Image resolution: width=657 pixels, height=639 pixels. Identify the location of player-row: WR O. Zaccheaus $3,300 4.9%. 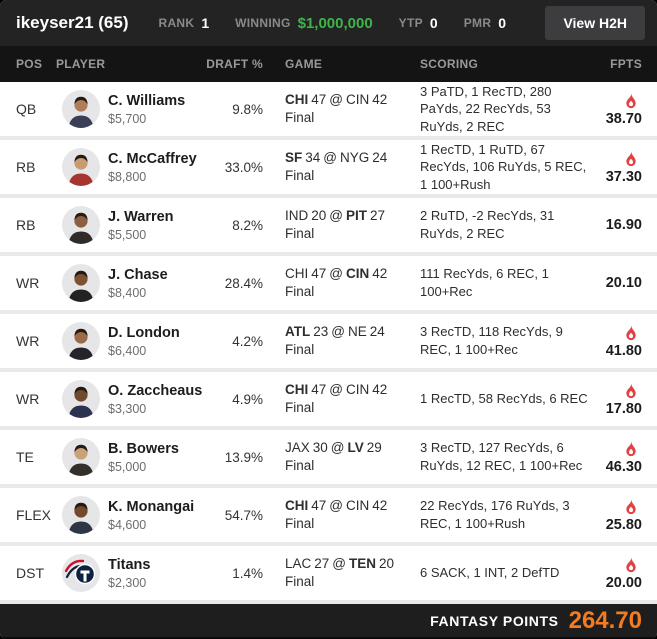
(328, 399).